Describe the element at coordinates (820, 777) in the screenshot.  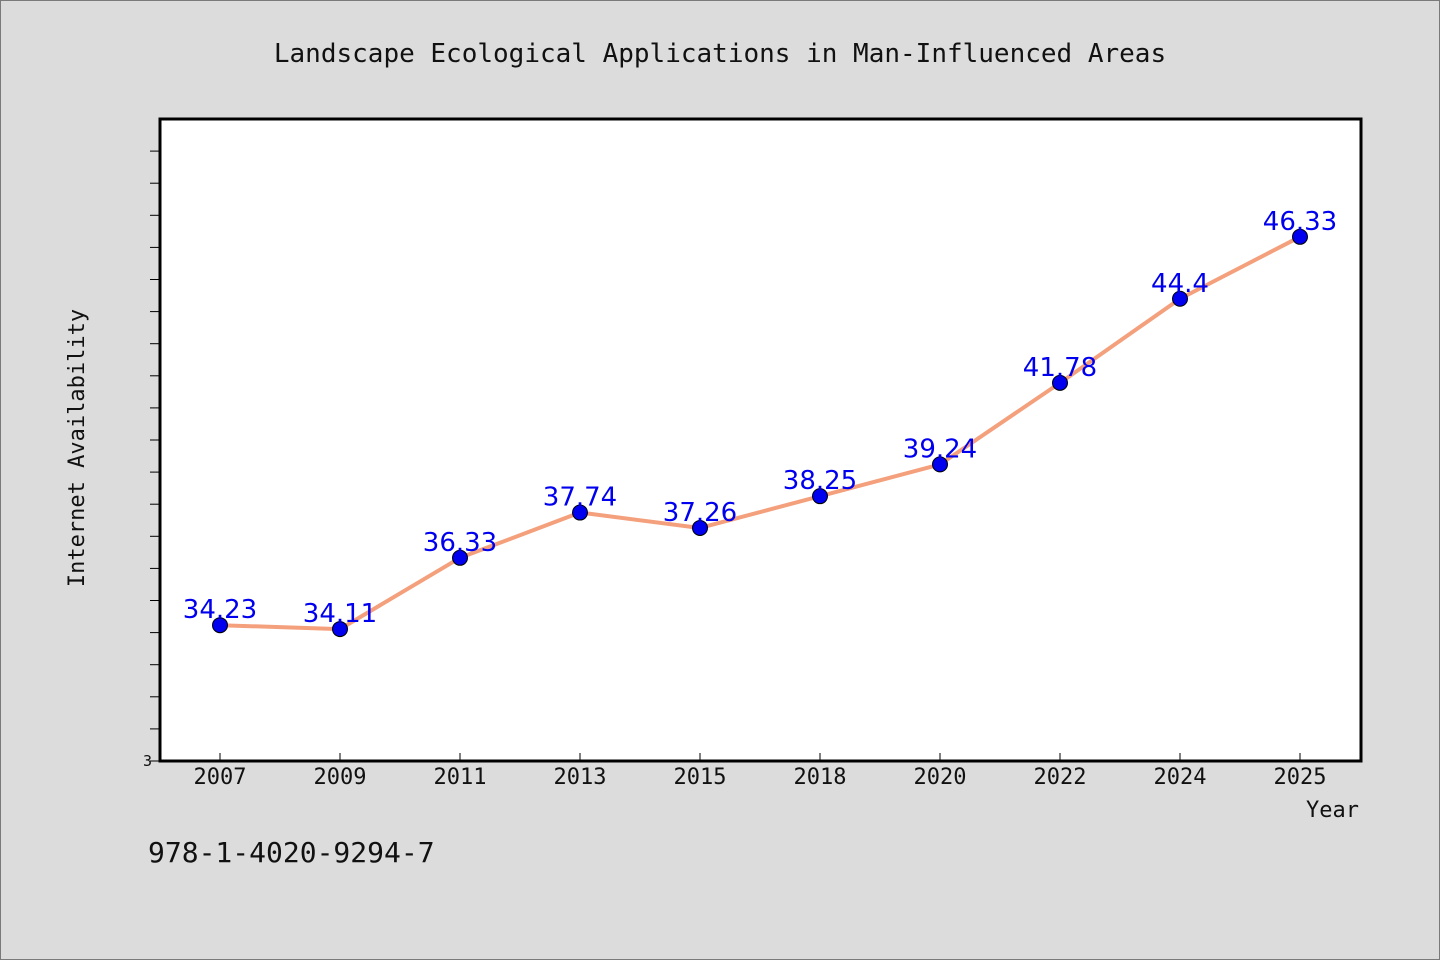
I see `x-tick-label: 2018` at that location.